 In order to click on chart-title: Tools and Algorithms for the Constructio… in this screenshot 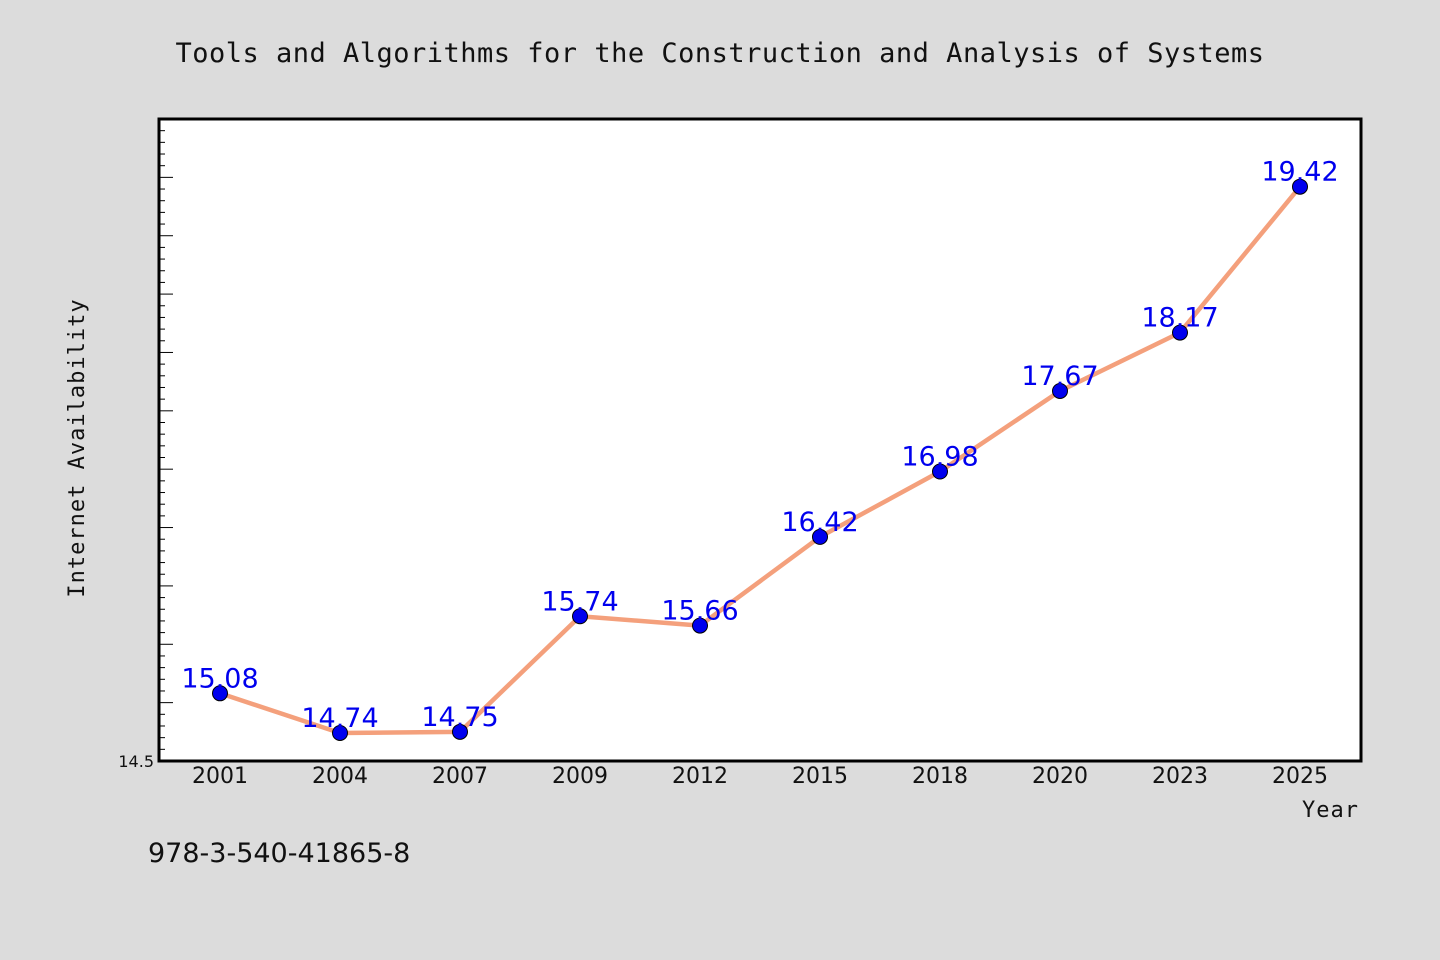, I will do `click(719, 53)`.